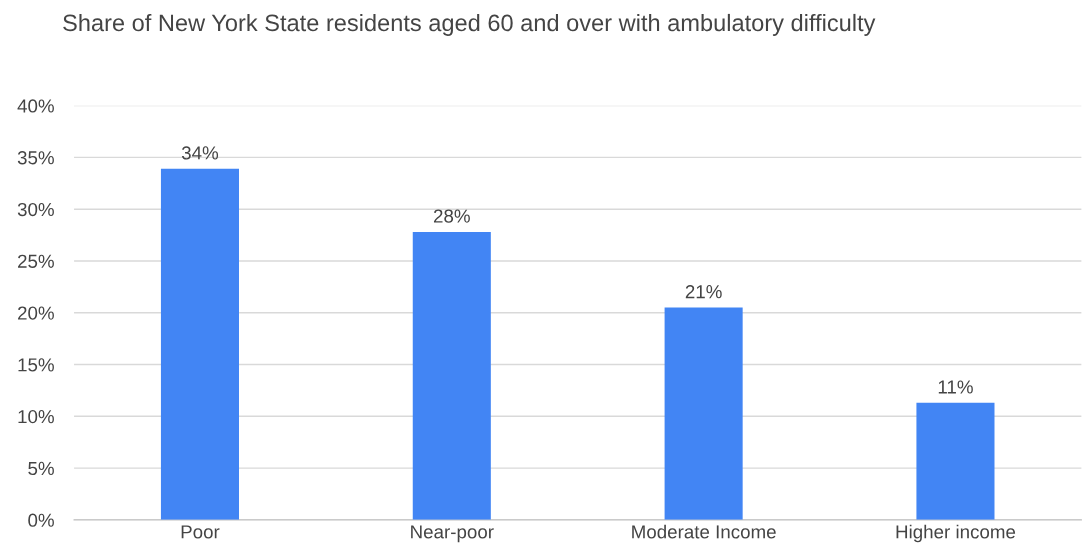 The height and width of the screenshot is (556, 1089). What do you see at coordinates (35, 106) in the screenshot?
I see `y-tick-label: 40%` at bounding box center [35, 106].